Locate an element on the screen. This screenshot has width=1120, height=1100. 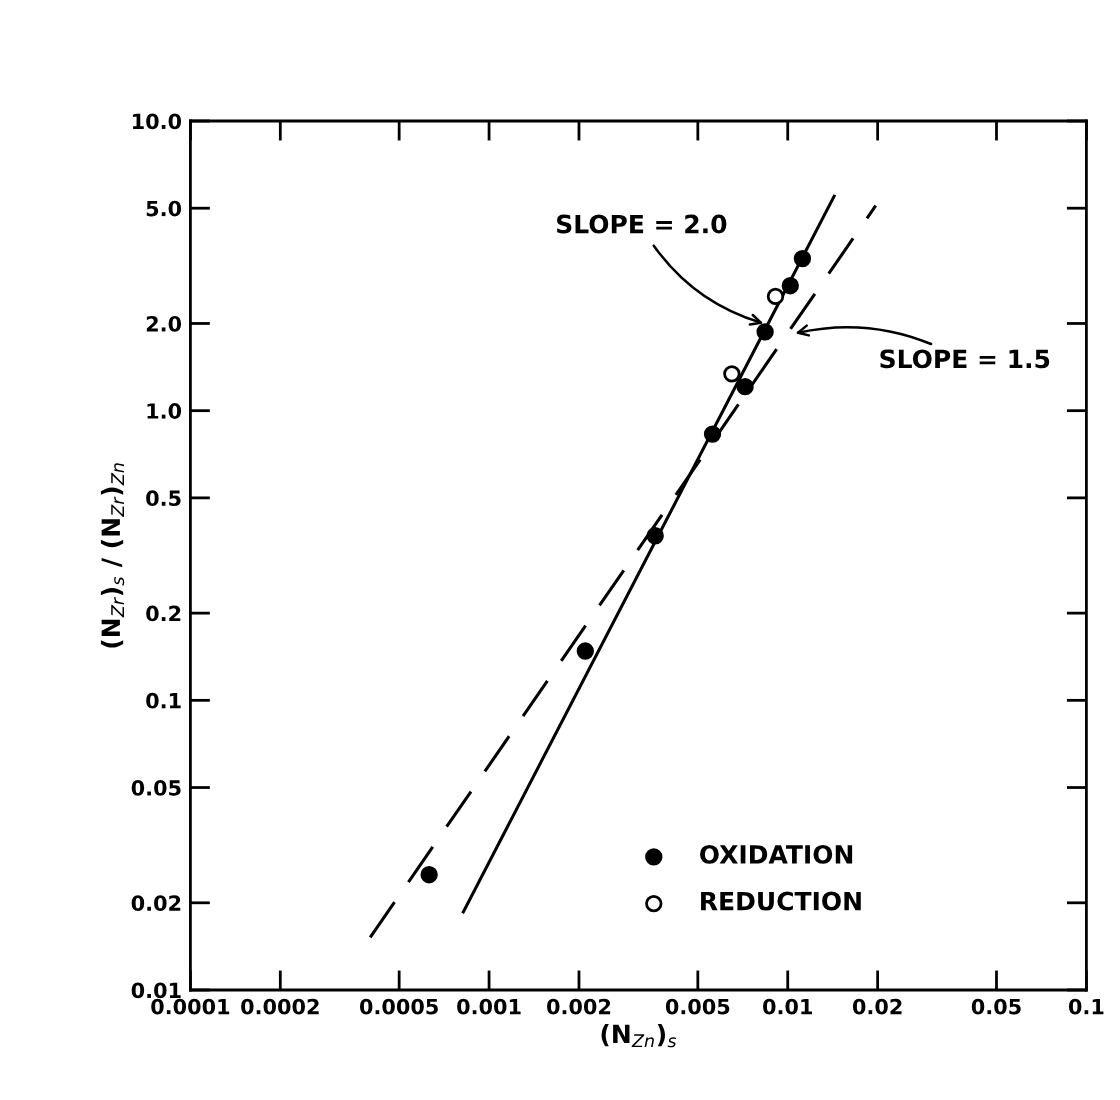
y-tick-label: 10.0 is located at coordinates (157, 121).